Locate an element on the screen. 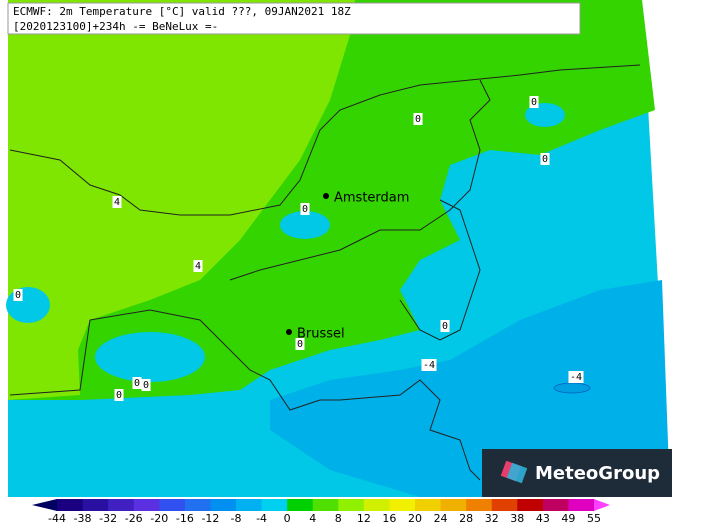  cold-blob is located at coordinates (572, 388).